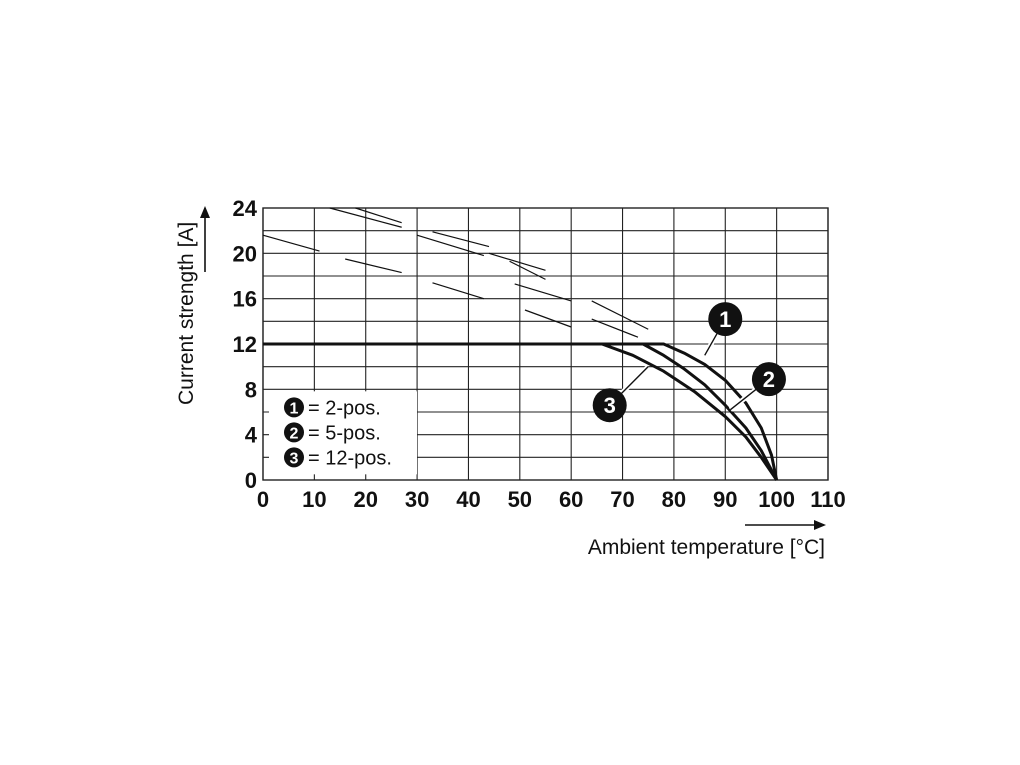 Image resolution: width=1020 pixels, height=765 pixels. I want to click on legend-marker-number: 2, so click(294, 433).